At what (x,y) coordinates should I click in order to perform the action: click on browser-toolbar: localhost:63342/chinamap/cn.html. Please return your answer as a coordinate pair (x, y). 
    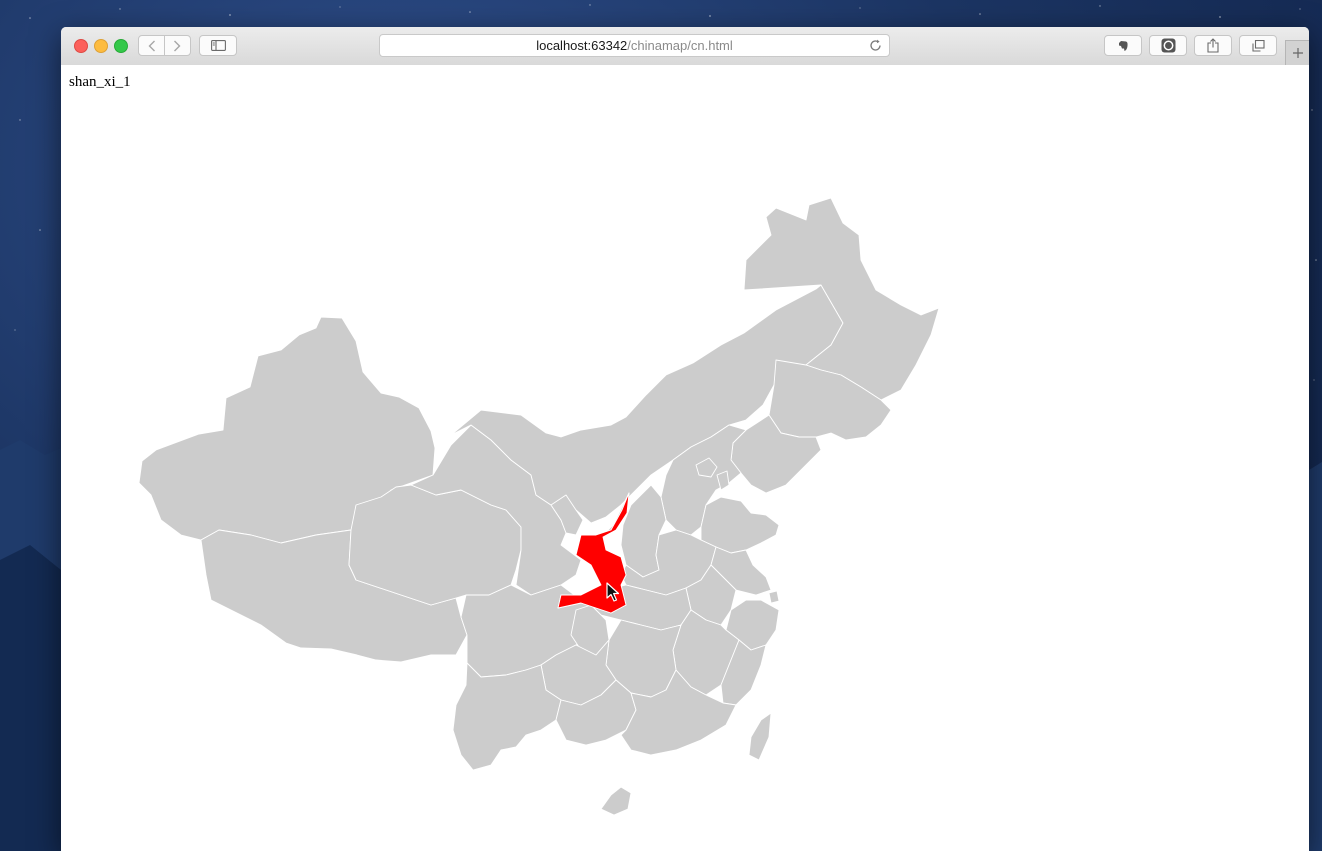
    Looking at the image, I should click on (685, 46).